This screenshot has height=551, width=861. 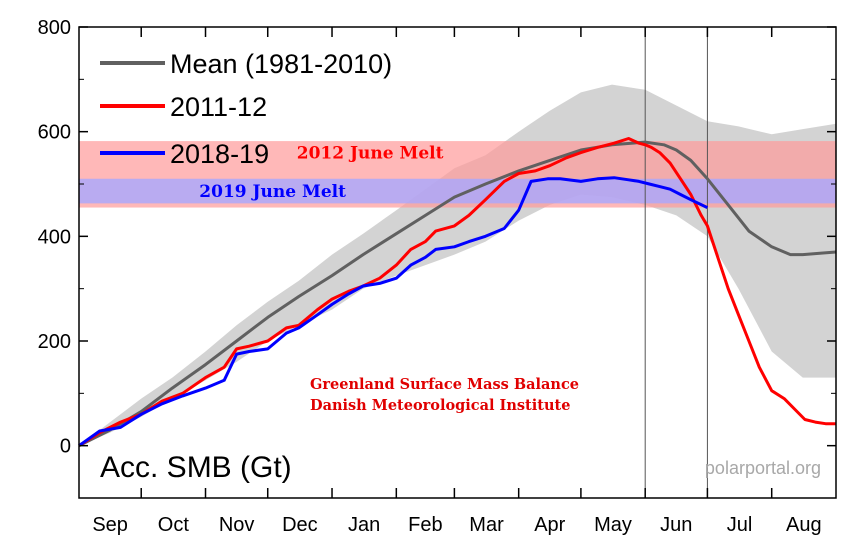 What do you see at coordinates (174, 525) in the screenshot?
I see `x-tick-label-oct: Oct` at bounding box center [174, 525].